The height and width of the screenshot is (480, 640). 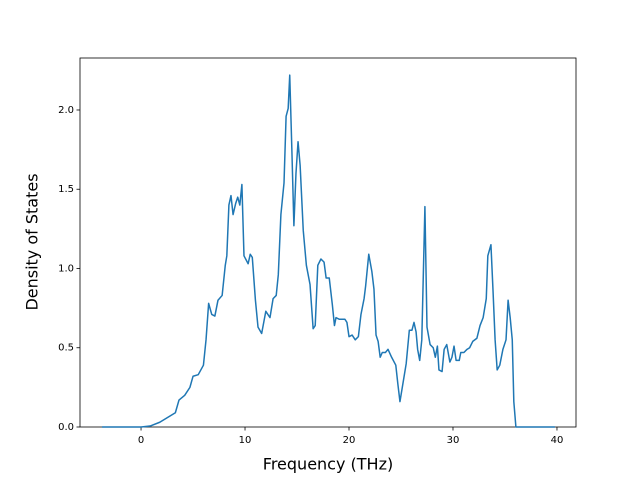 What do you see at coordinates (328, 464) in the screenshot?
I see `x-axis-label: Frequency (THz)` at bounding box center [328, 464].